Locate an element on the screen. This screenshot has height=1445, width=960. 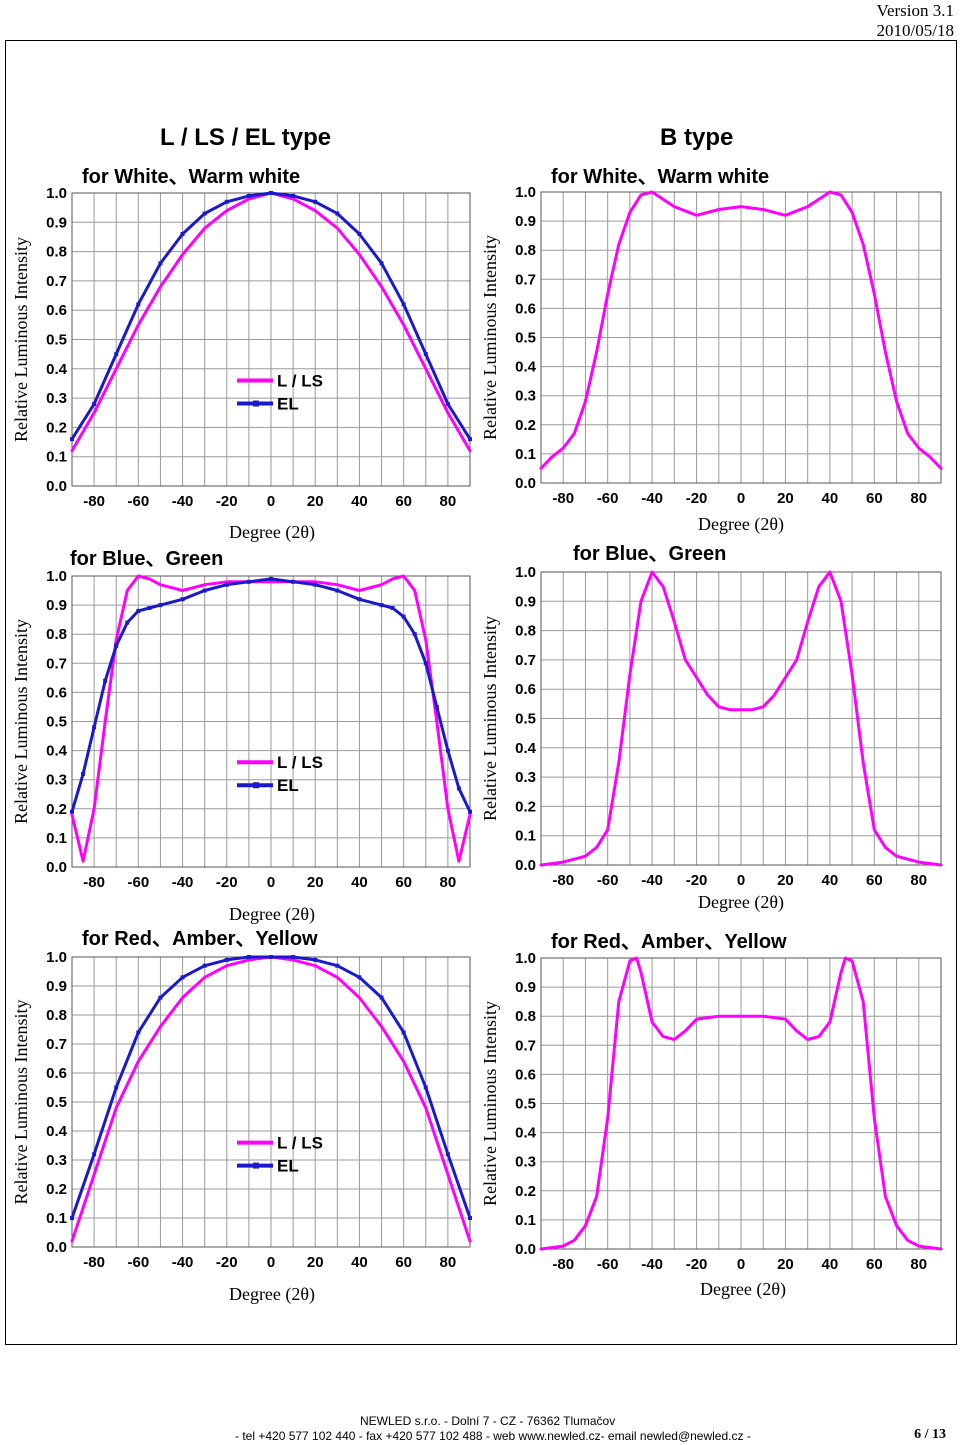
x-tick-label: -80 is located at coordinates (563, 498).